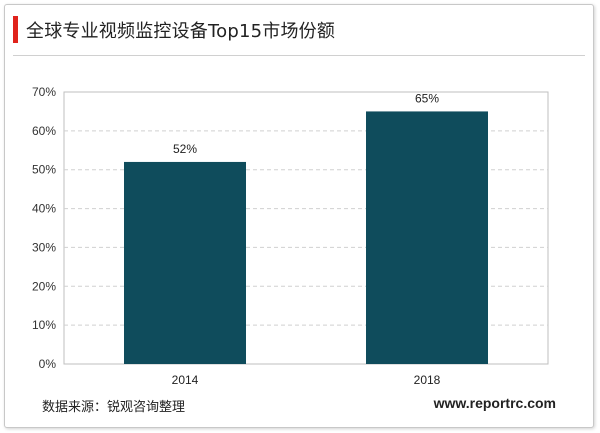 The height and width of the screenshot is (433, 600). What do you see at coordinates (427, 380) in the screenshot?
I see `x-tick-label: 2018` at bounding box center [427, 380].